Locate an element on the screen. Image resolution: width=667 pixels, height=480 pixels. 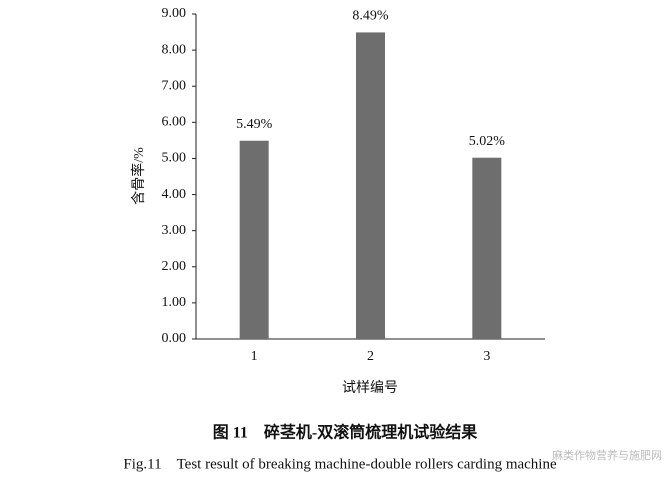
y-tick-label: 7.00 is located at coordinates (174, 85).